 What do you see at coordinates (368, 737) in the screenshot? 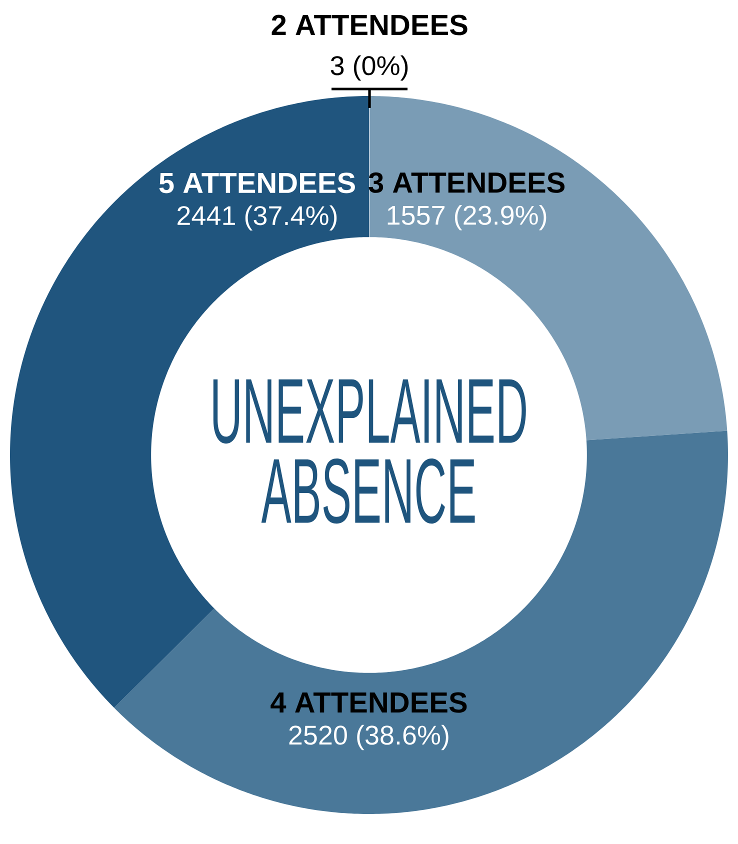
I see `data-label: 2520 (38.6%)` at bounding box center [368, 737].